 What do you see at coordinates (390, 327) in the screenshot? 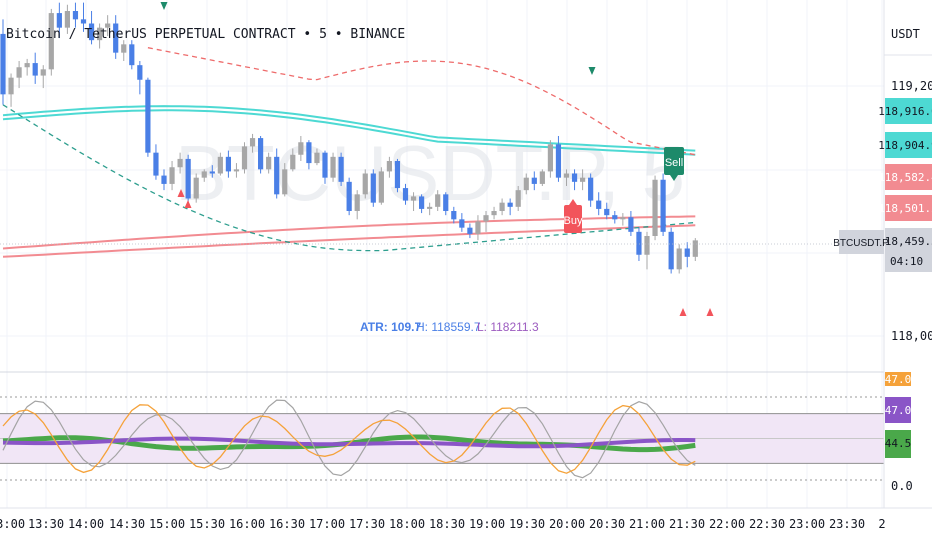
I see `atr-label: ATR: 109.7` at bounding box center [390, 327].